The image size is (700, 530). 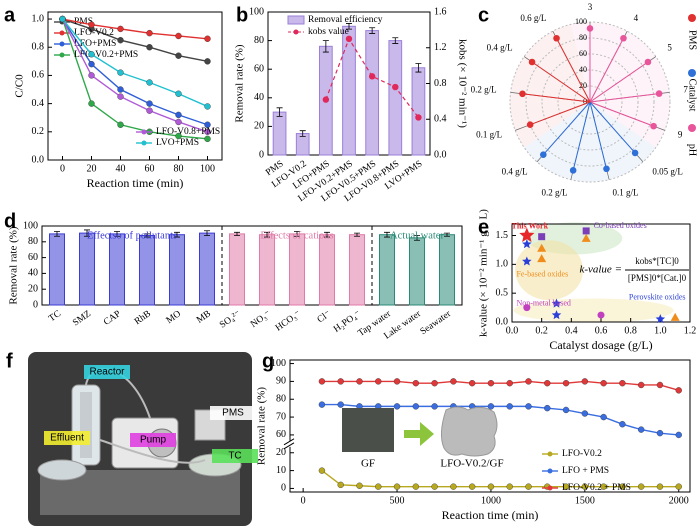 What do you see at coordinates (596, 488) in the screenshot?
I see `legend-label: LFO-V0.2 + PMS` at bounding box center [596, 488].